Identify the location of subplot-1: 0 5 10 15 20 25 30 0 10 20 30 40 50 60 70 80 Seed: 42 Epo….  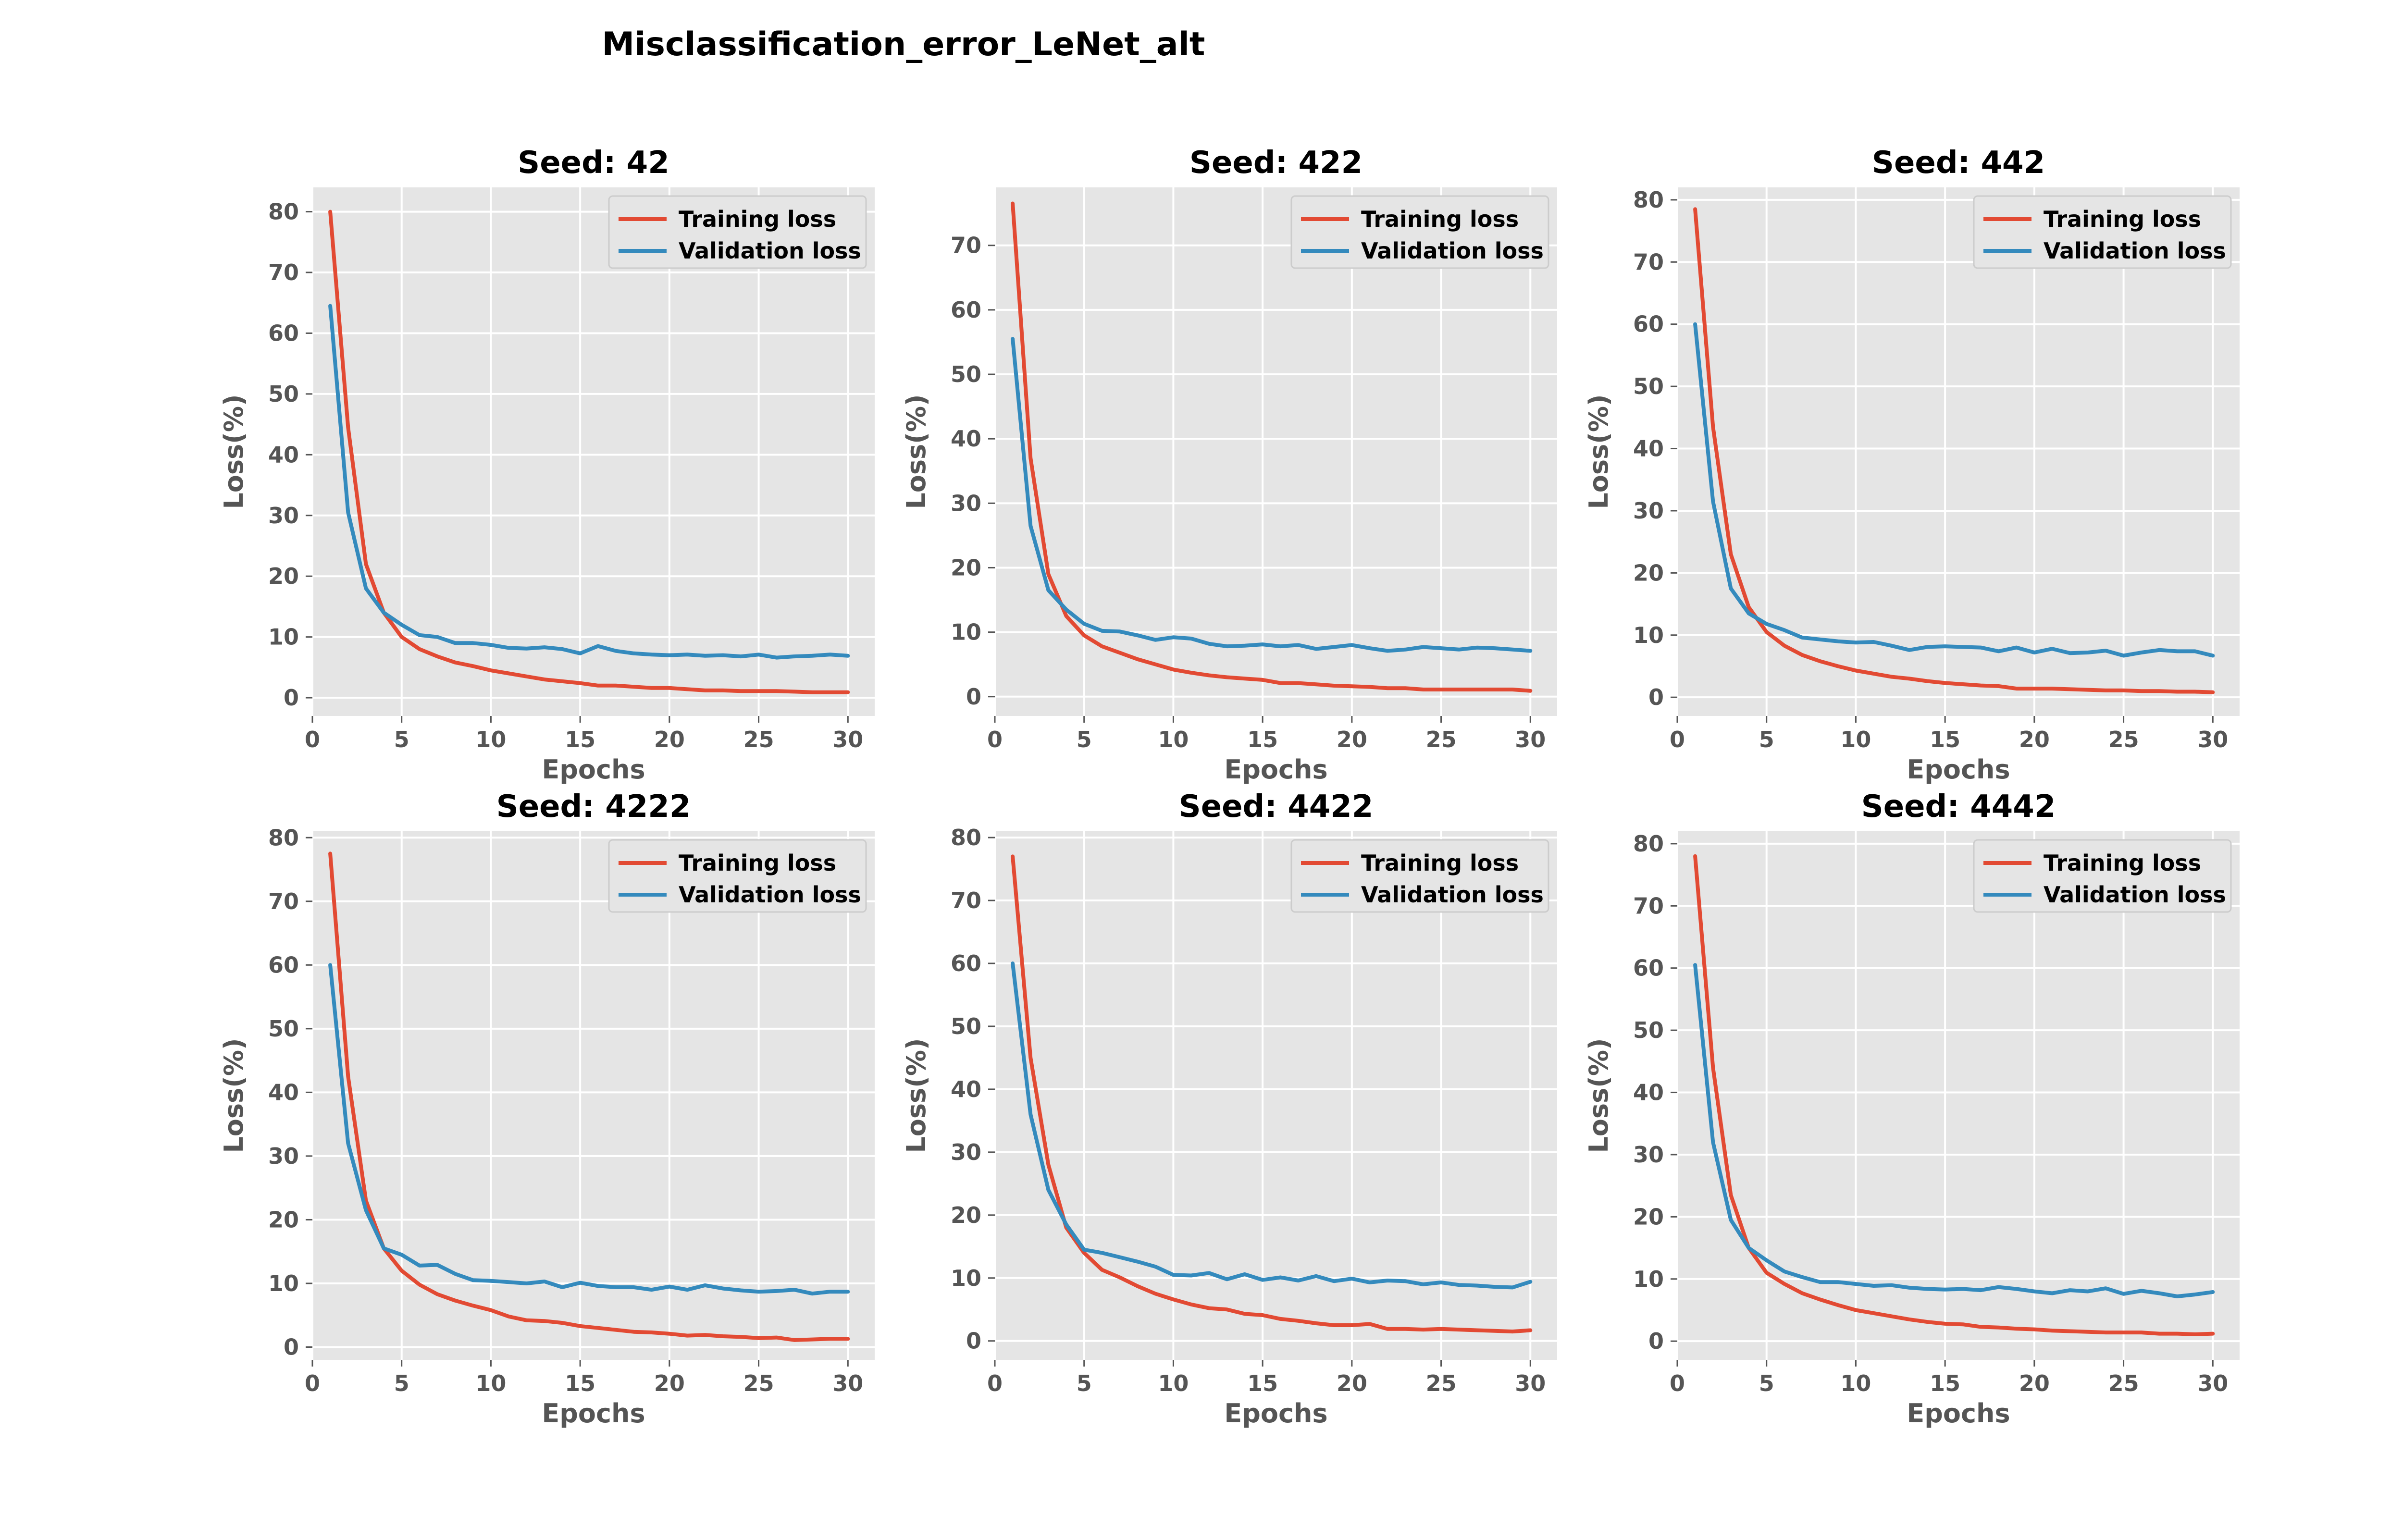
(547, 465).